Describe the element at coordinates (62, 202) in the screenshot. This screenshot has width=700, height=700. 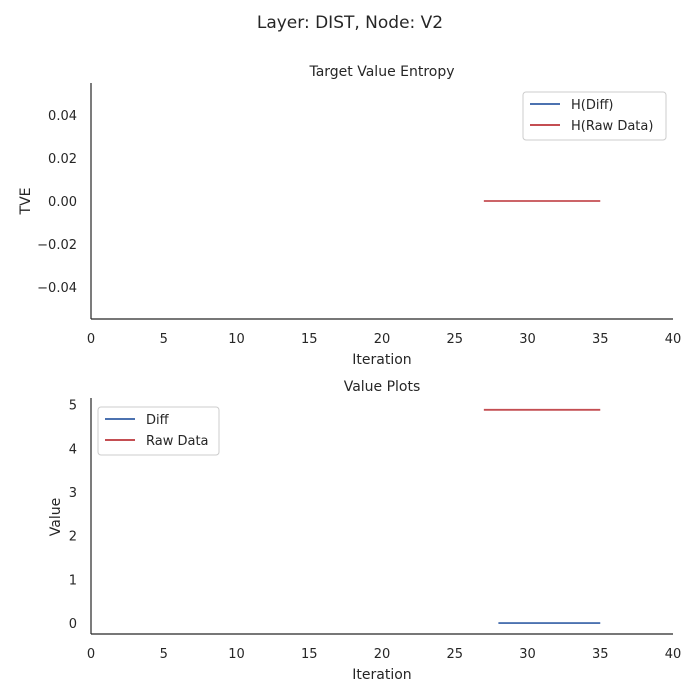
I see `tve-y-tick-label: 0.00` at that location.